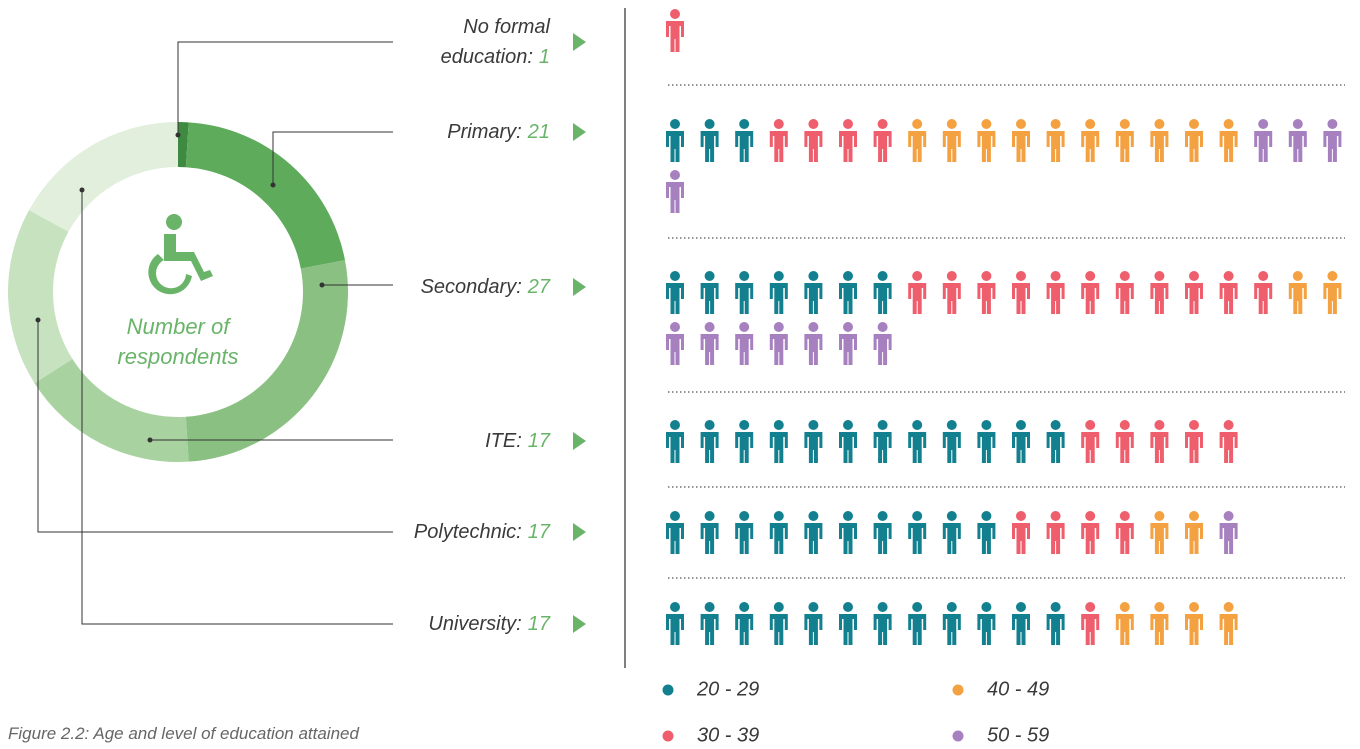 This screenshot has width=1360, height=749. Describe the element at coordinates (503, 441) in the screenshot. I see `category-name: ITE:` at that location.